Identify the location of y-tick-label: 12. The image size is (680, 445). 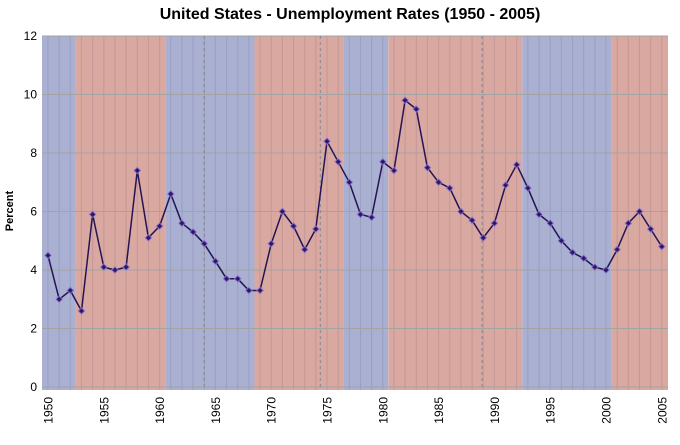
(31, 36).